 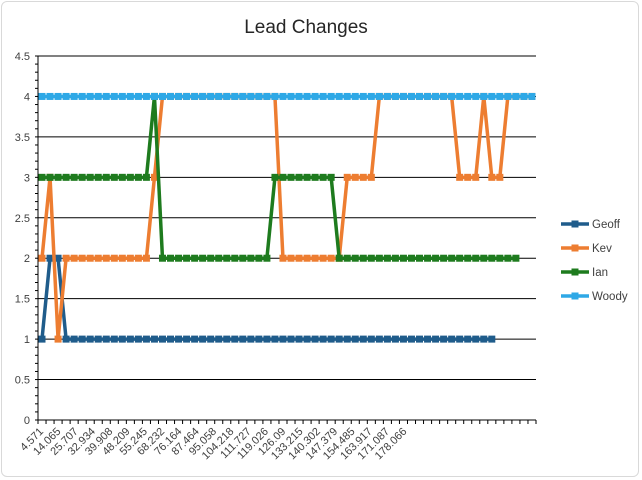 I want to click on legend-item-kev: Kev, so click(x=586, y=249).